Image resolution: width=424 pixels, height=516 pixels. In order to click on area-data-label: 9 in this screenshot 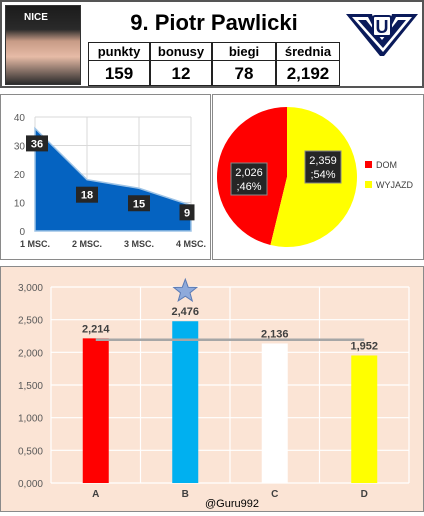, I will do `click(187, 213)`.